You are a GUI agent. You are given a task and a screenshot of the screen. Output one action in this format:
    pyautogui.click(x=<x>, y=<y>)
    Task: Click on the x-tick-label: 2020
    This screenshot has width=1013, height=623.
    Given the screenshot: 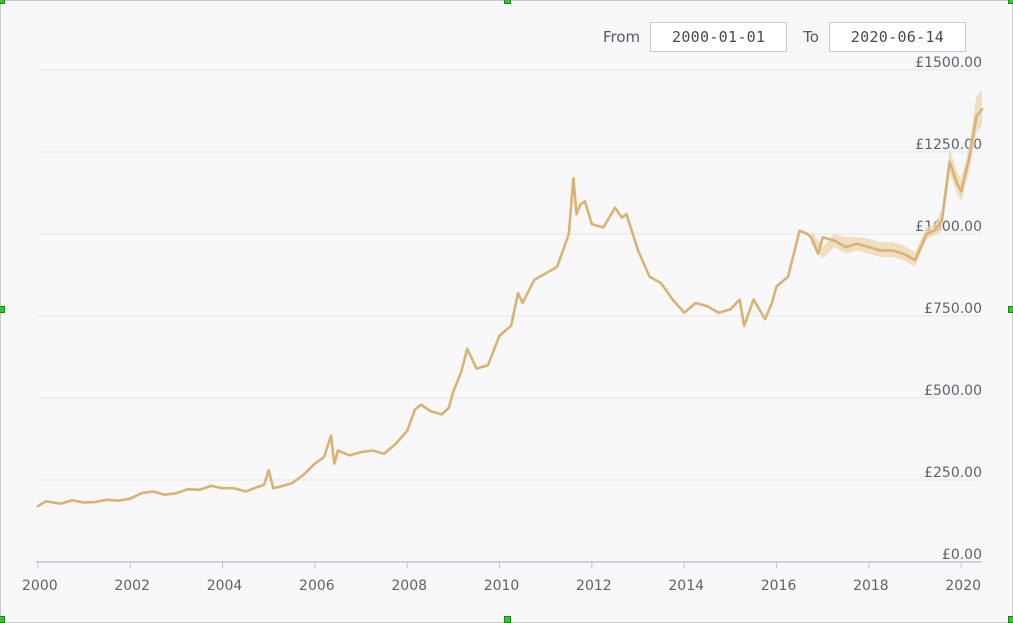 What is the action you would take?
    pyautogui.click(x=963, y=586)
    